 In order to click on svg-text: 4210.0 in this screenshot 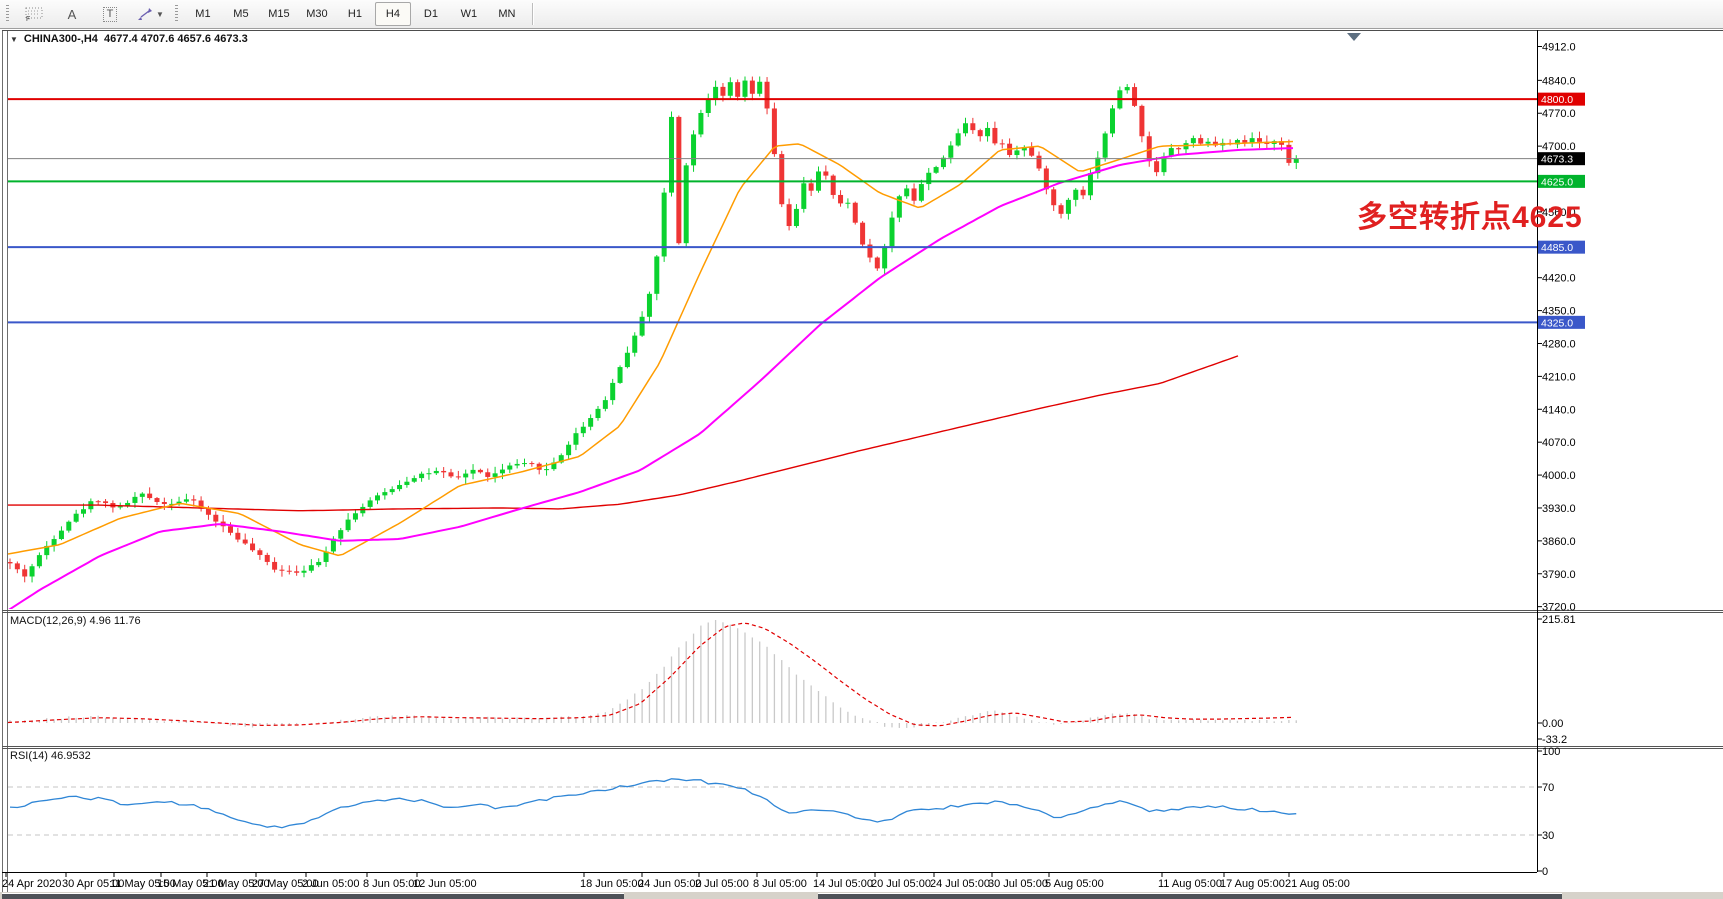, I will do `click(1559, 377)`.